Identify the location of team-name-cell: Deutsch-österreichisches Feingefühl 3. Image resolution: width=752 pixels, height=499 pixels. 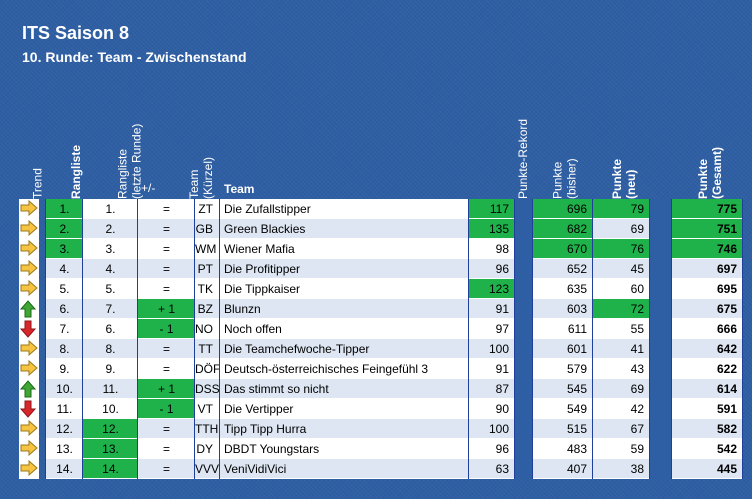
(344, 369).